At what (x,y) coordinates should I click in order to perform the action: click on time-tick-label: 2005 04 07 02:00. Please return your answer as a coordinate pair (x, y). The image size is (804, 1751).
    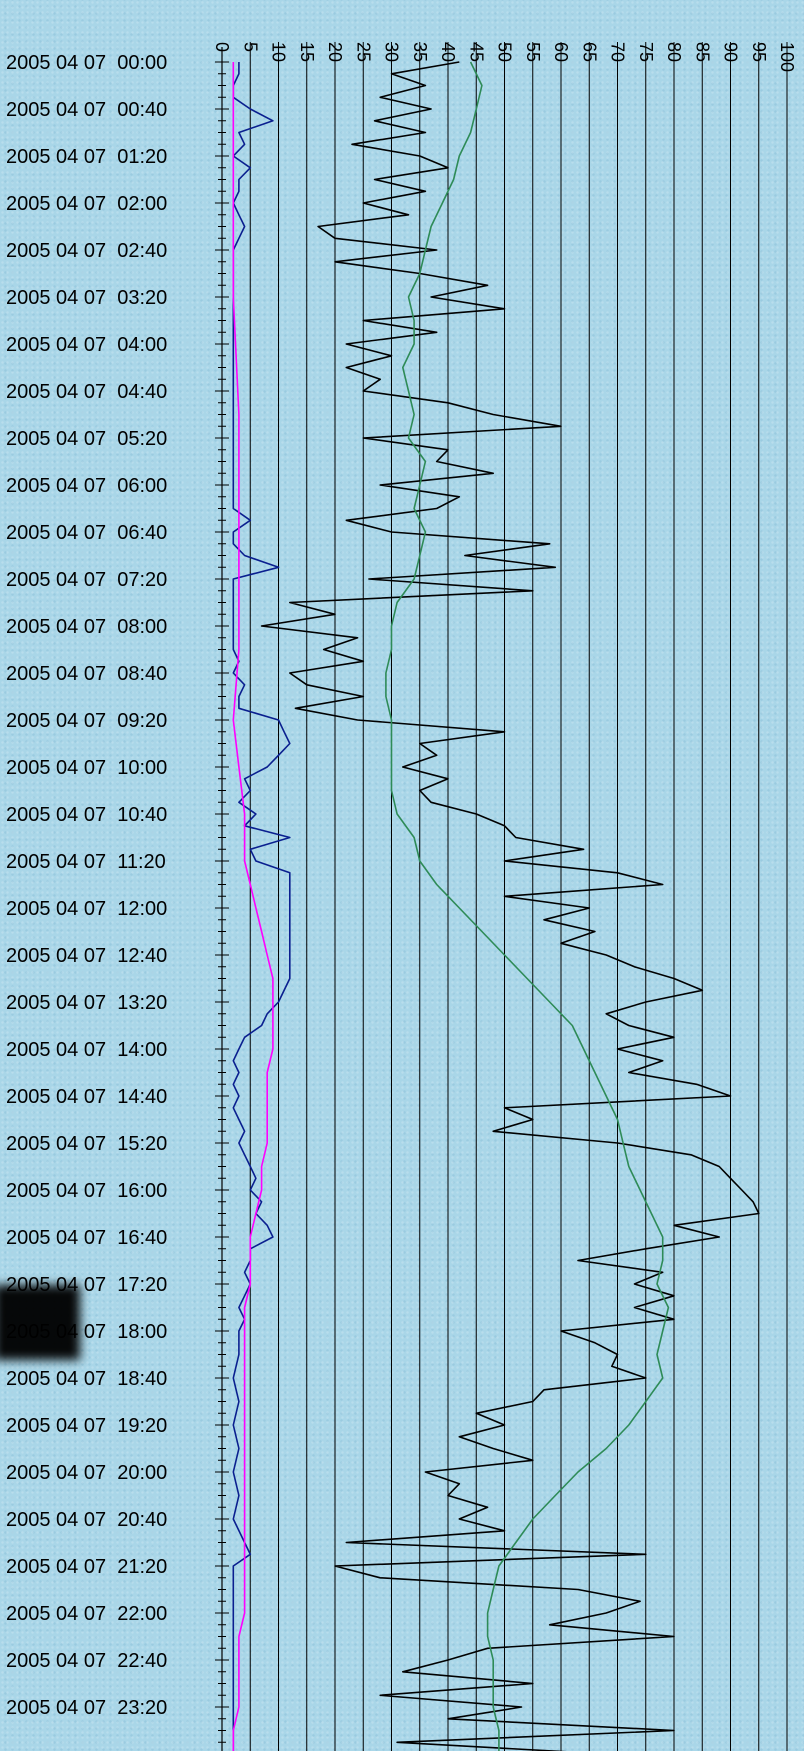
    Looking at the image, I should click on (86, 204).